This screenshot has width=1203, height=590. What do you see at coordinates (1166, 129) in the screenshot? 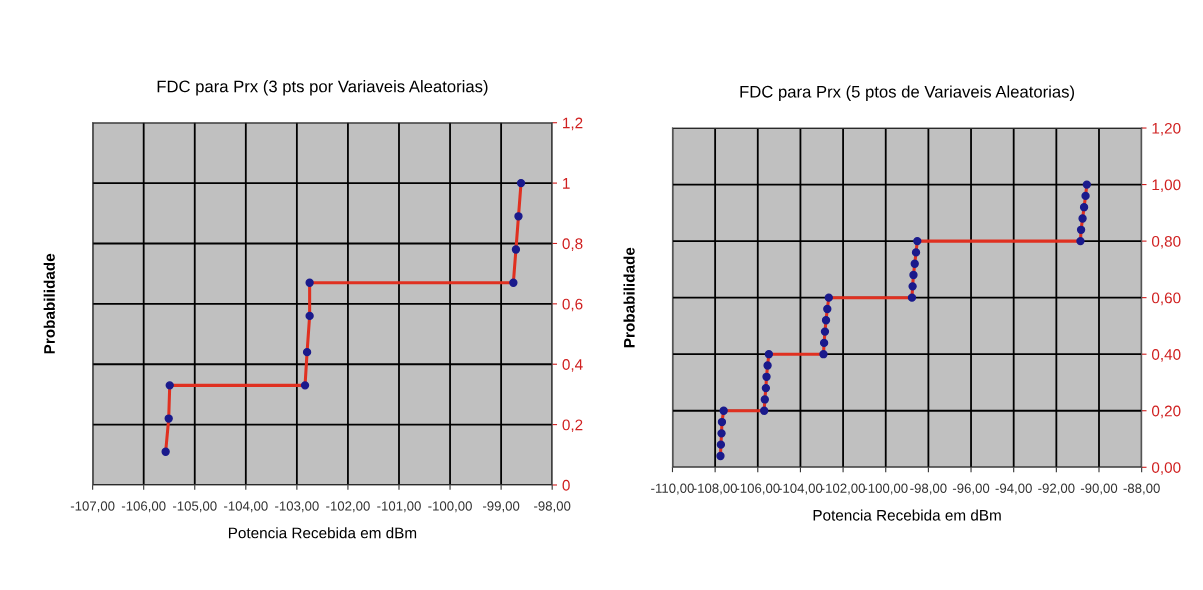
I see `y-tick-label: 1,20` at bounding box center [1166, 129].